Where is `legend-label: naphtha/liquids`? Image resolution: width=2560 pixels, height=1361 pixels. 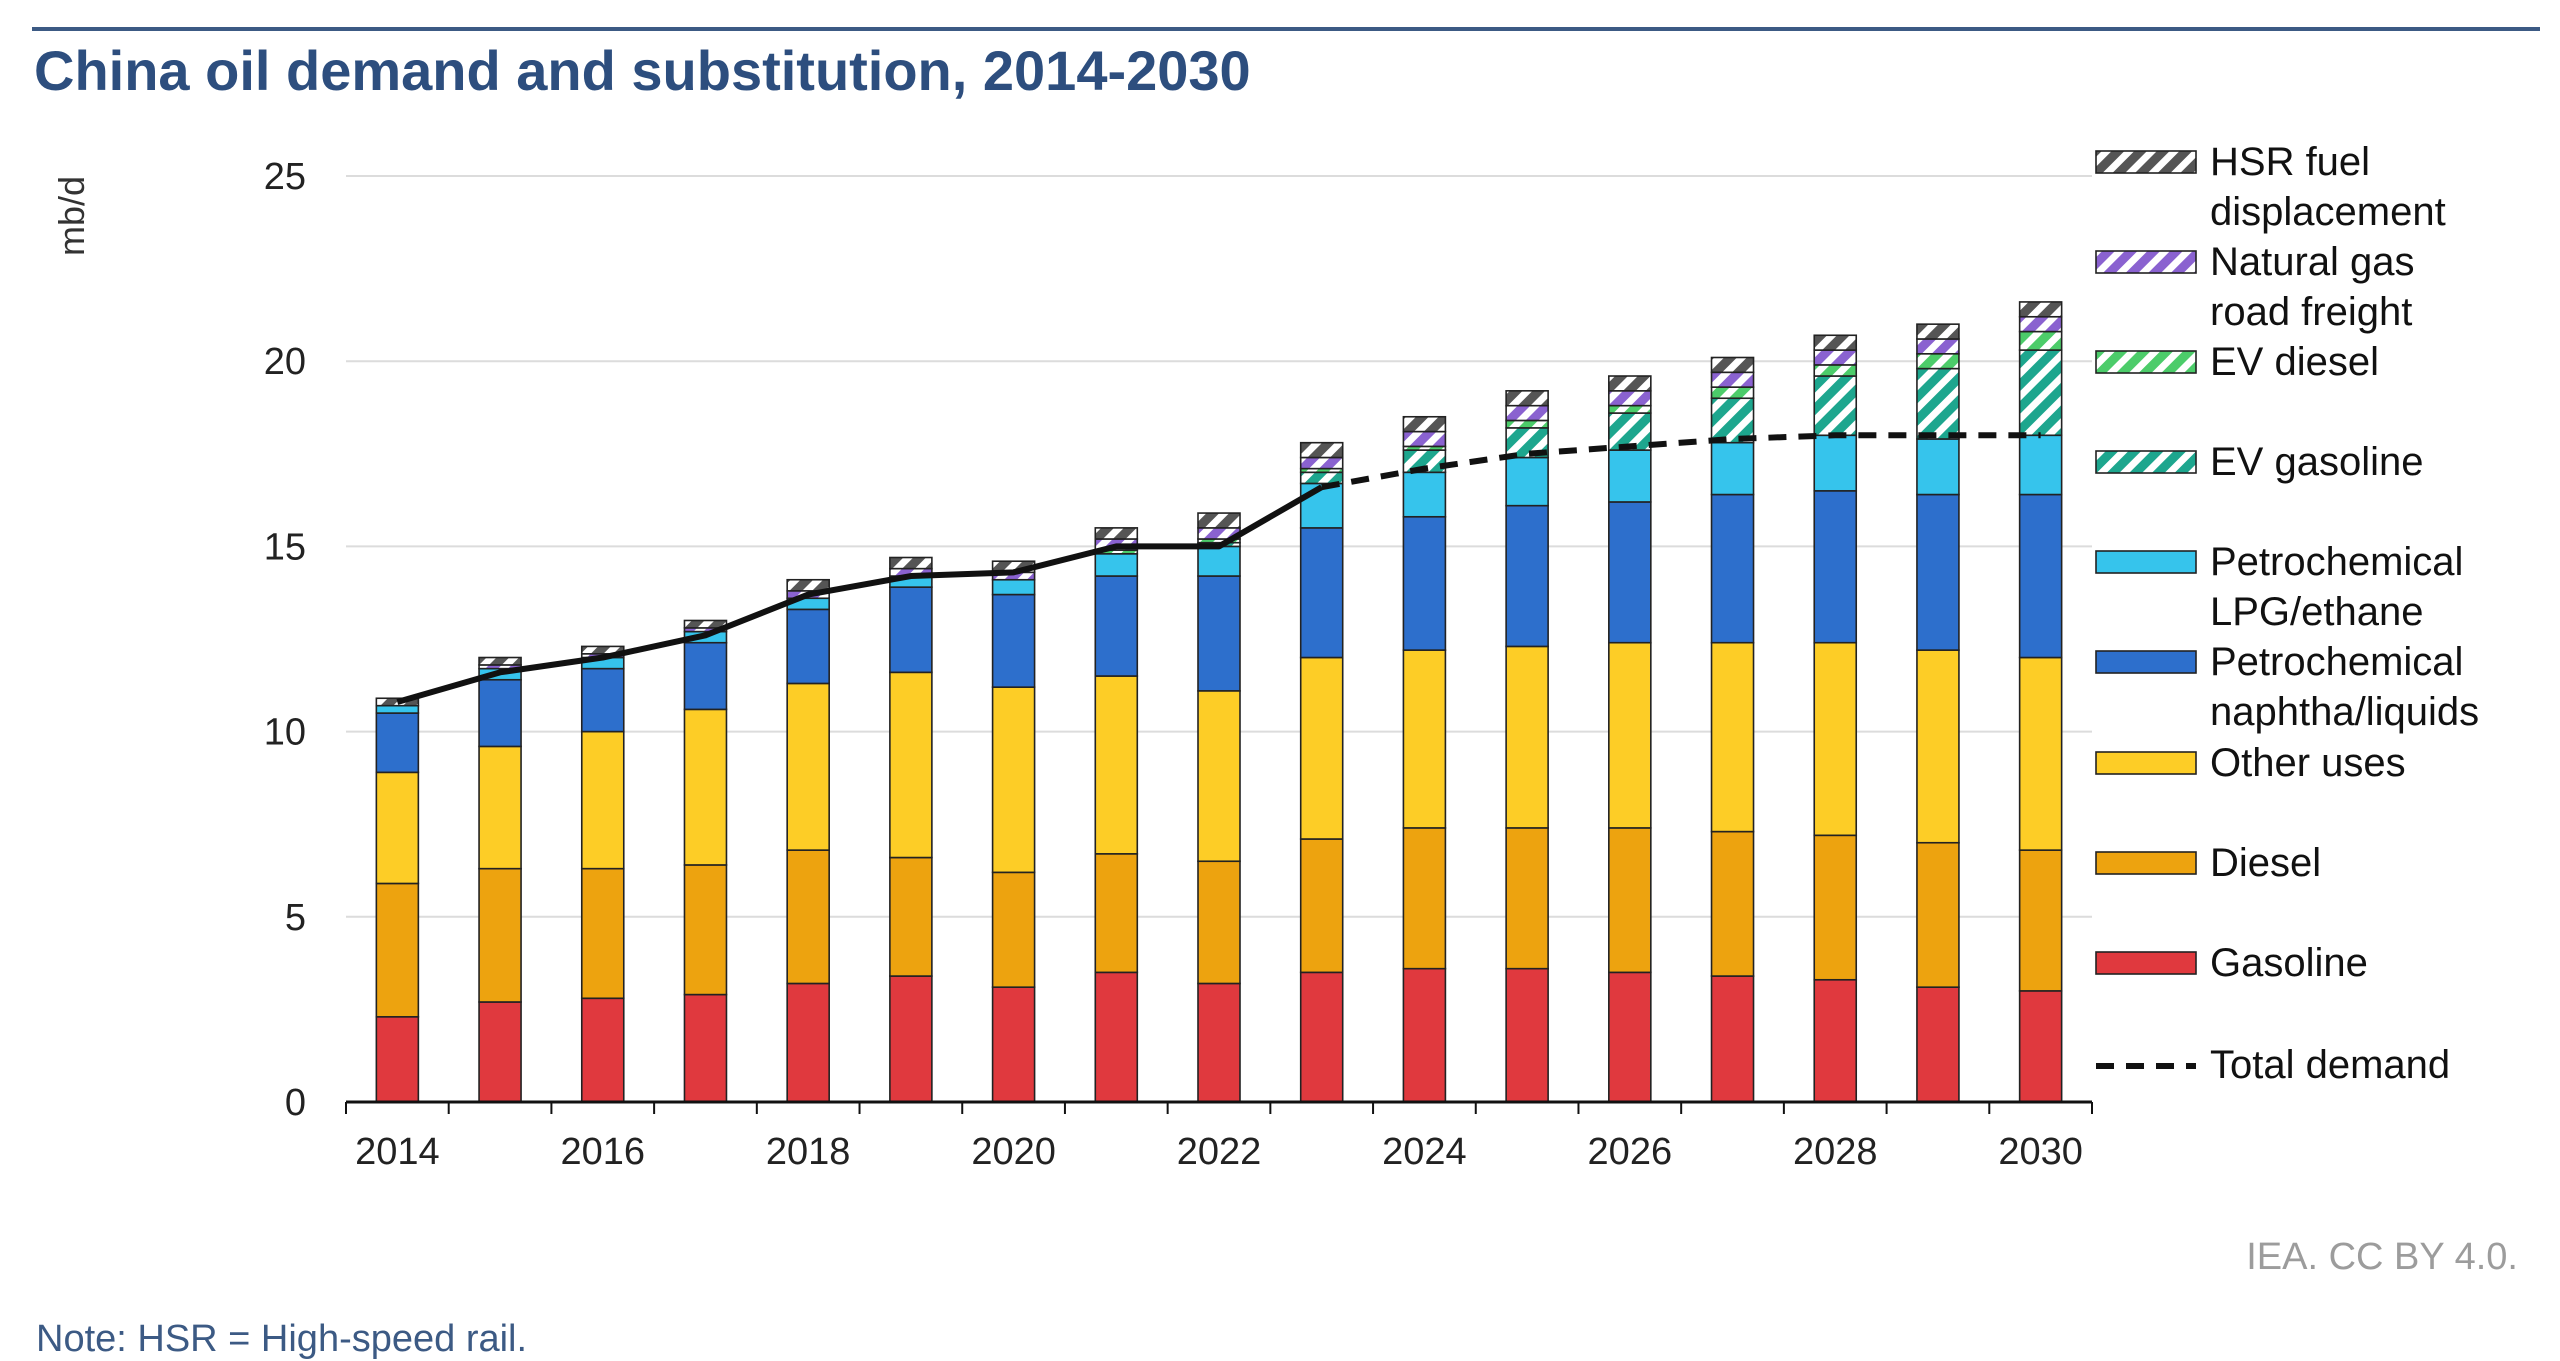 legend-label: naphtha/liquids is located at coordinates (2344, 712).